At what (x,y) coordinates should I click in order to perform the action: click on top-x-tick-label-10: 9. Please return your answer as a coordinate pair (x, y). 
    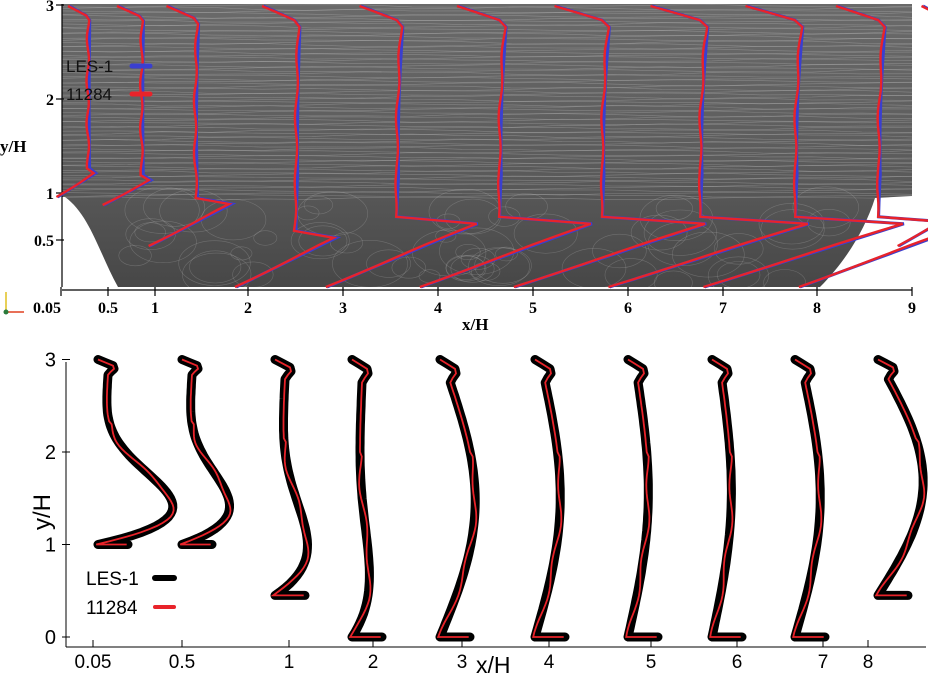
    Looking at the image, I should click on (912, 308).